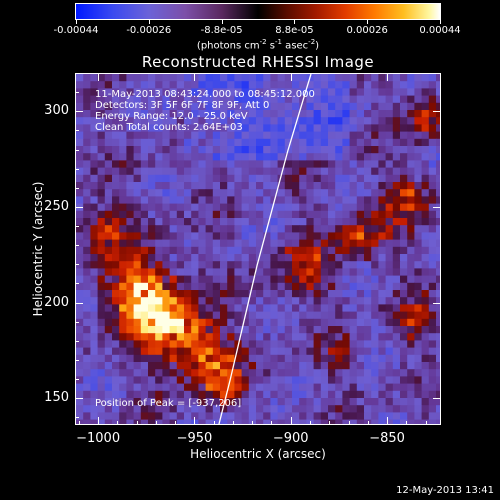 Image resolution: width=500 pixels, height=500 pixels. What do you see at coordinates (56, 206) in the screenshot?
I see `y-tick-label: 250` at bounding box center [56, 206].